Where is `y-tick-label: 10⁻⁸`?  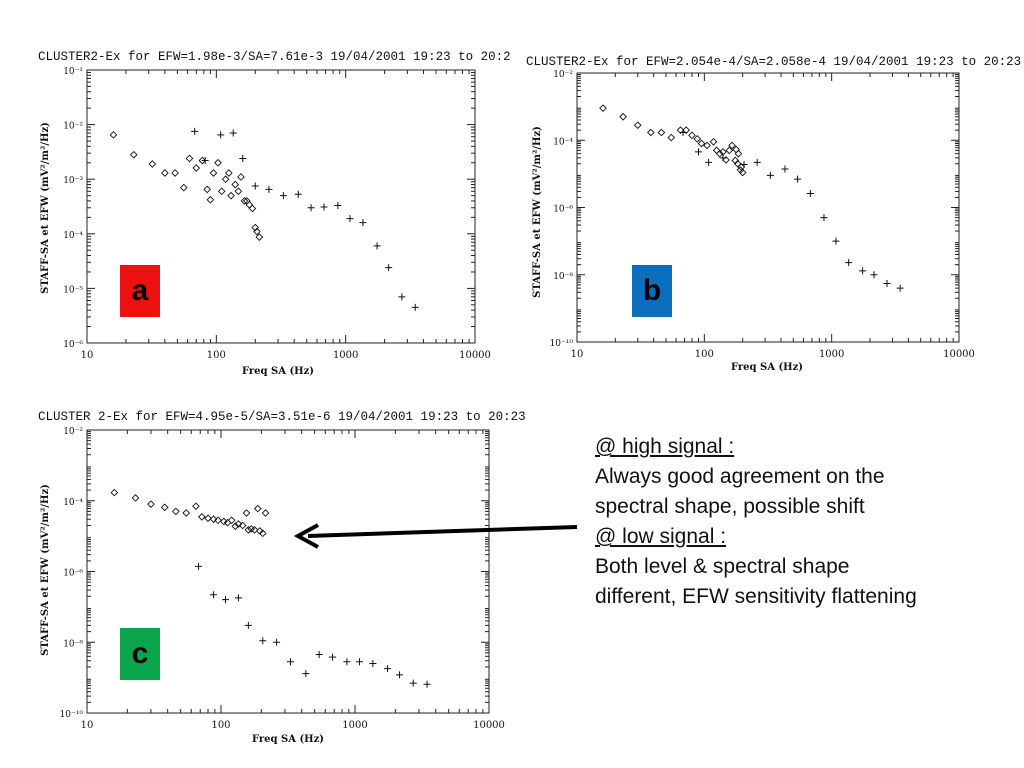
y-tick-label: 10⁻⁸ is located at coordinates (563, 277).